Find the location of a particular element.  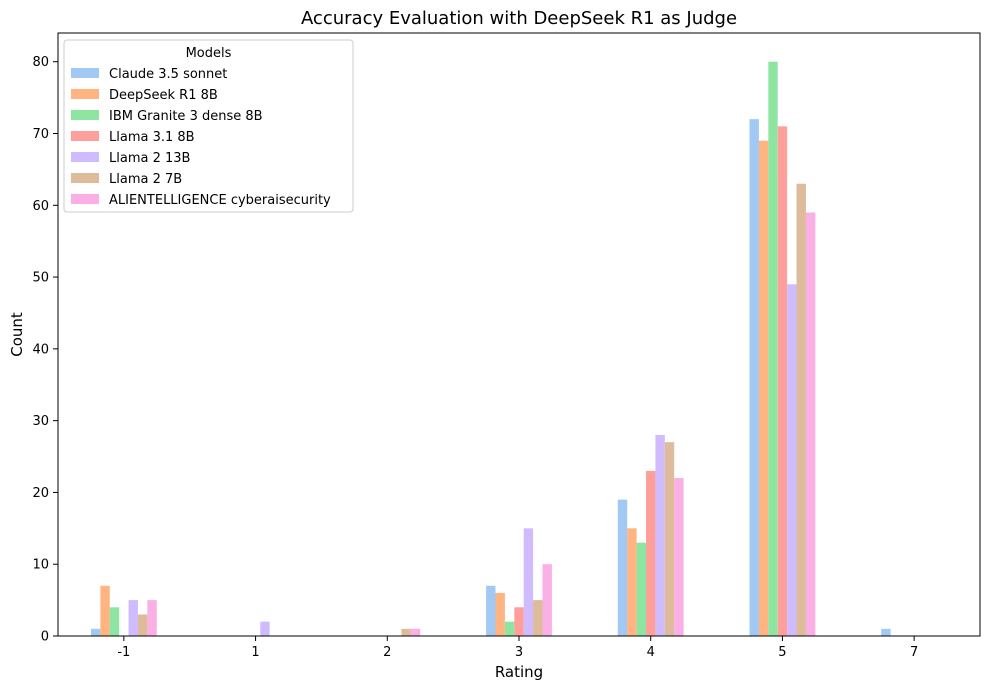

legend-label-6: ALIENTELLIGENCE cyberaisecurity is located at coordinates (220, 200).